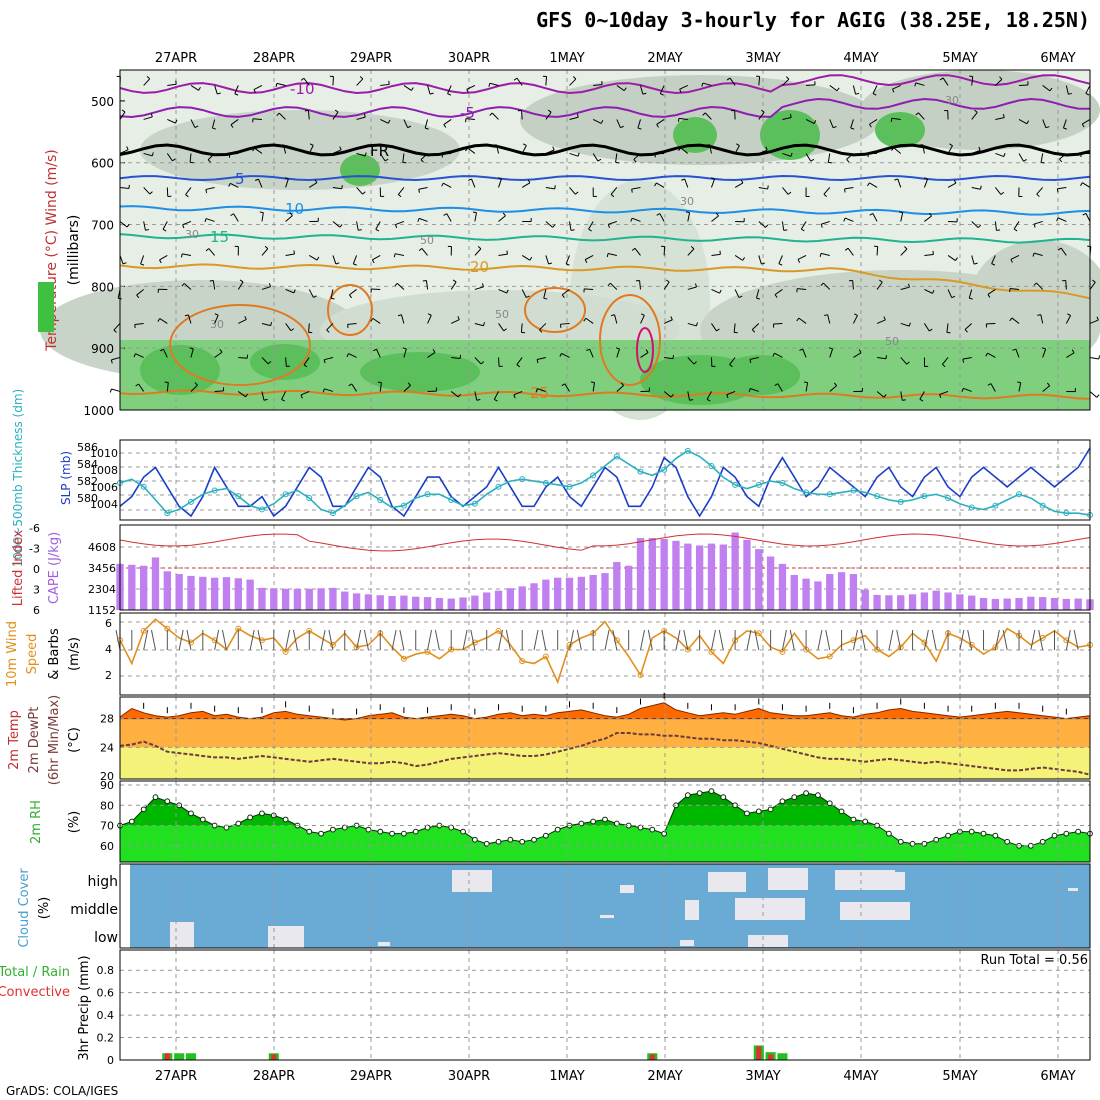  I want to click on cape-tick-label: 2304, so click(102, 589).